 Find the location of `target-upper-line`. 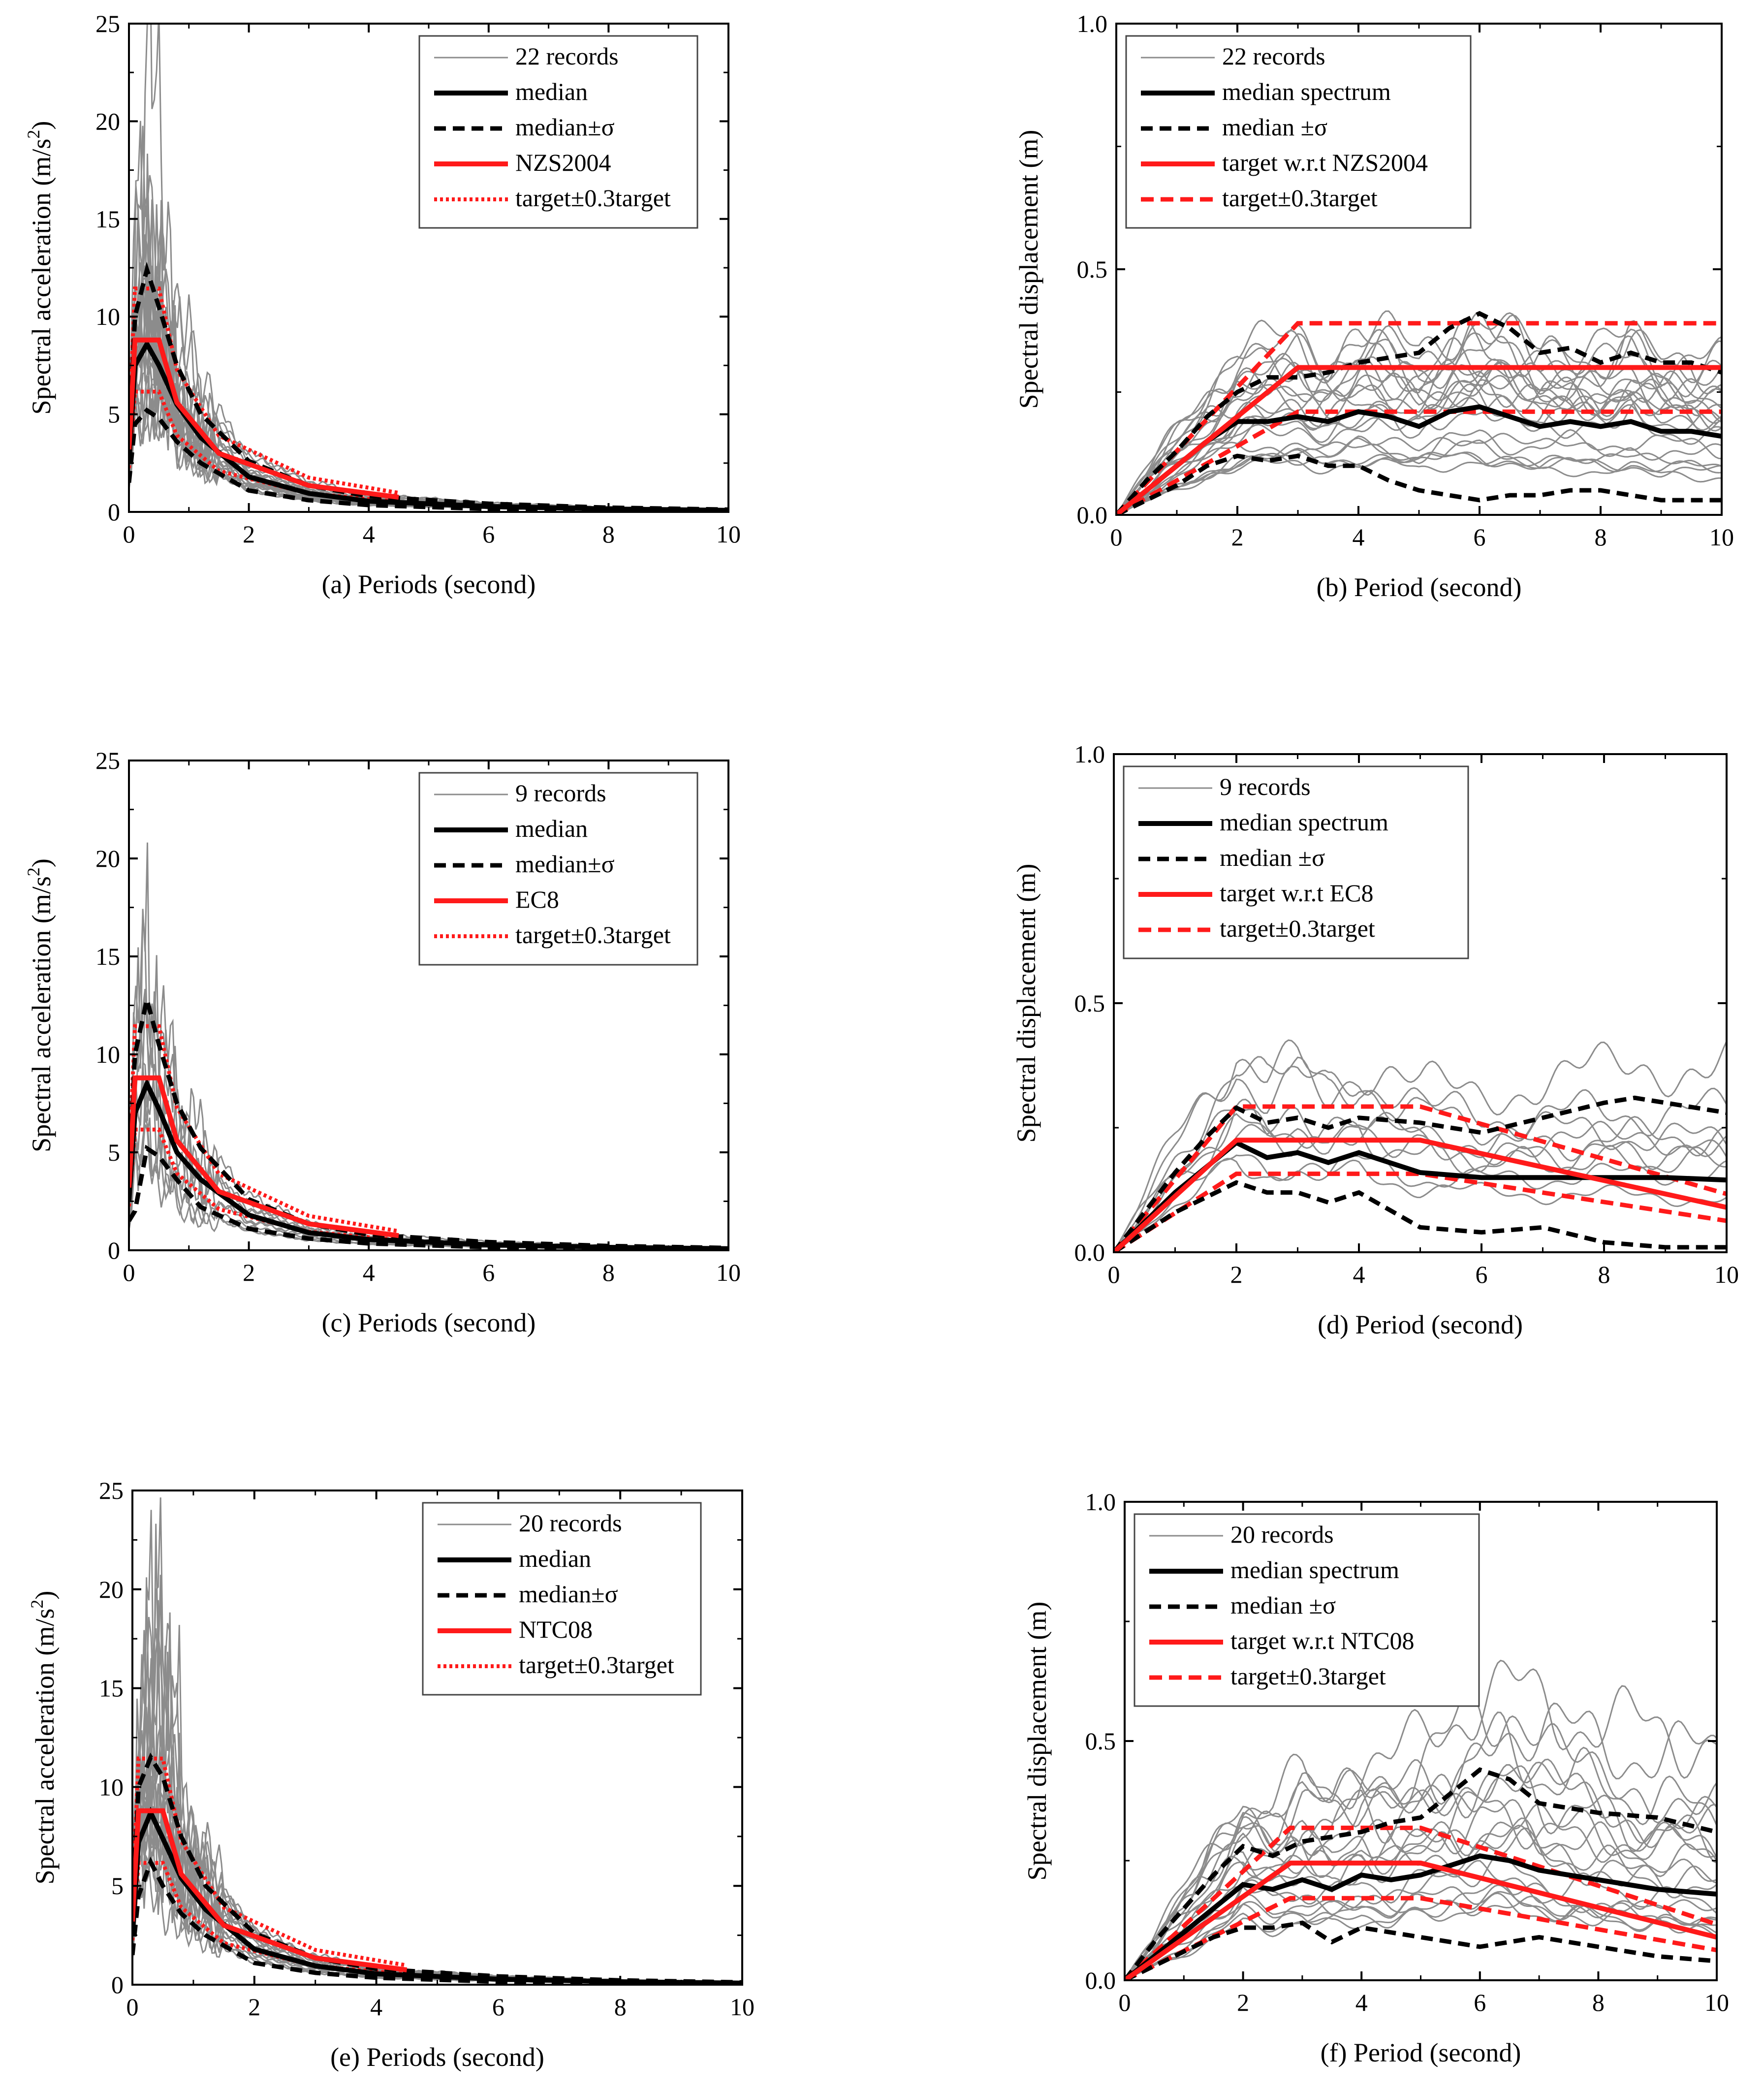

target-upper-line is located at coordinates (270, 1862).